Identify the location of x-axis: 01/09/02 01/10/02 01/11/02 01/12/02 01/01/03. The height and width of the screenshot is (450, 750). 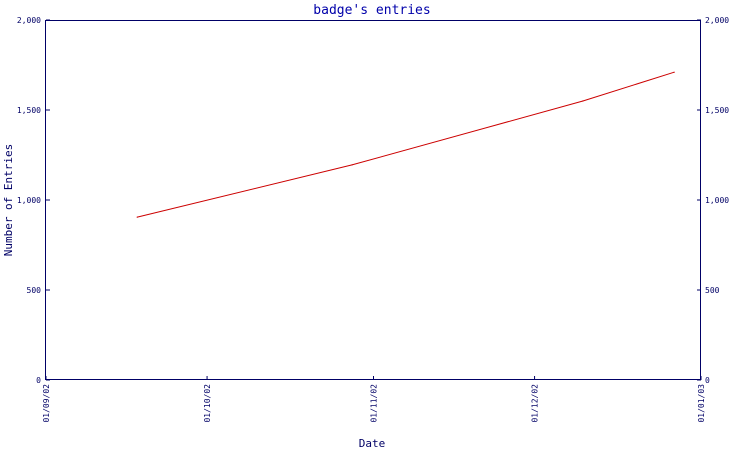
(374, 399).